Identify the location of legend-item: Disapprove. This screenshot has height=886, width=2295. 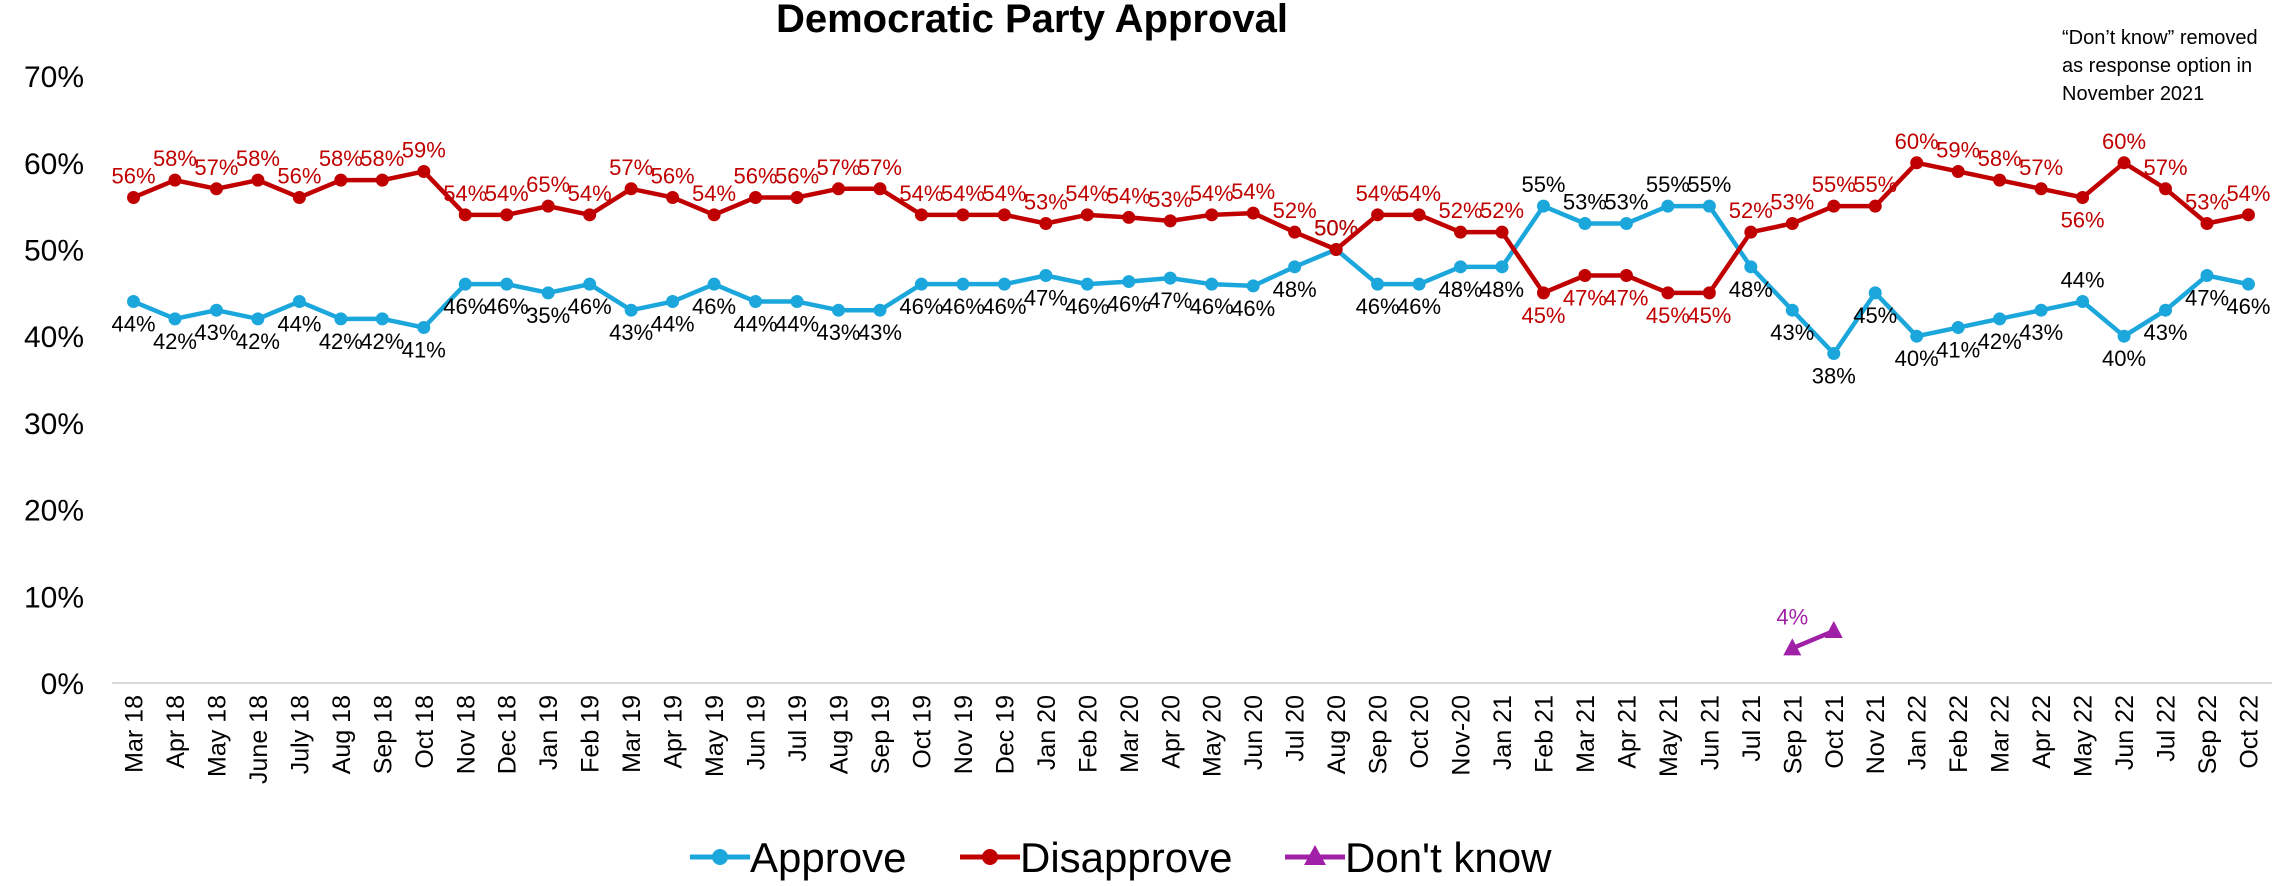
(1096, 857).